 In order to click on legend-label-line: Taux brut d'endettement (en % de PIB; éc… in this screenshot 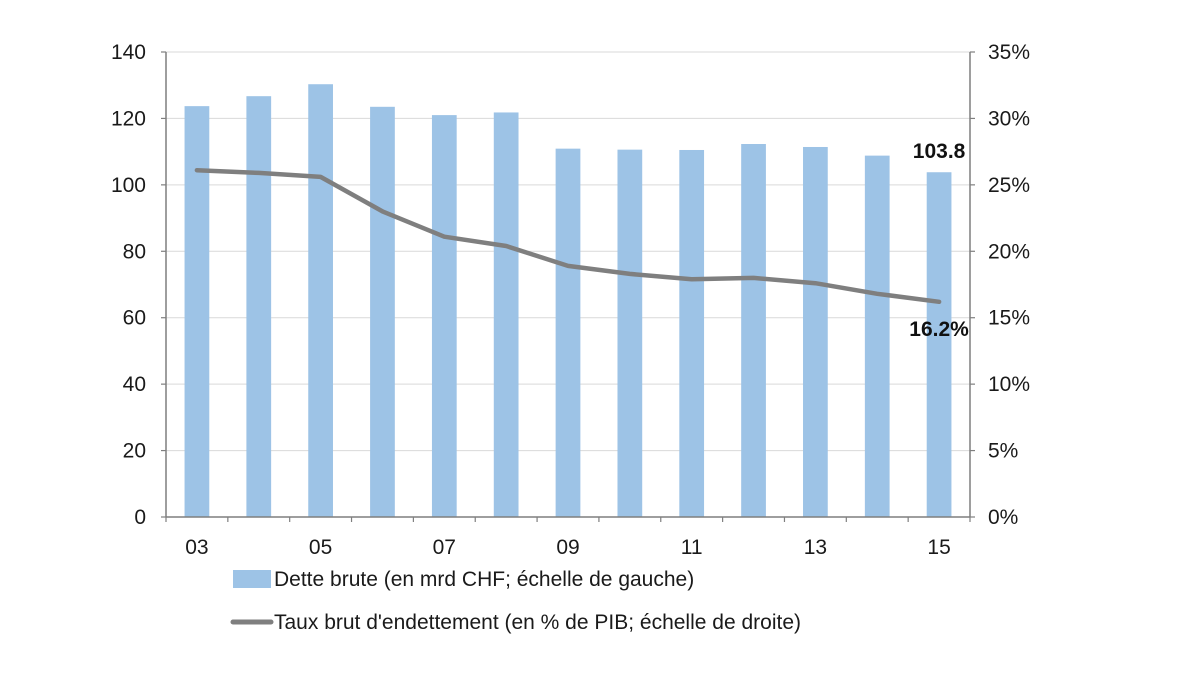, I will do `click(537, 622)`.